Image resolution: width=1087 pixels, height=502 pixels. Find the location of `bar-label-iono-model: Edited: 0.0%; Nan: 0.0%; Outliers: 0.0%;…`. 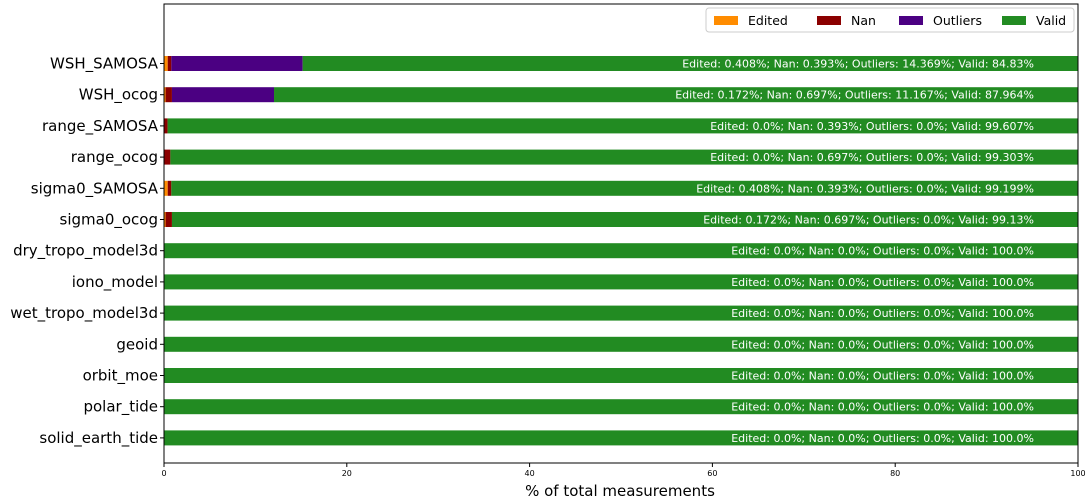

bar-label-iono-model: Edited: 0.0%; Nan: 0.0%; Outliers: 0.0%;… is located at coordinates (882, 282).